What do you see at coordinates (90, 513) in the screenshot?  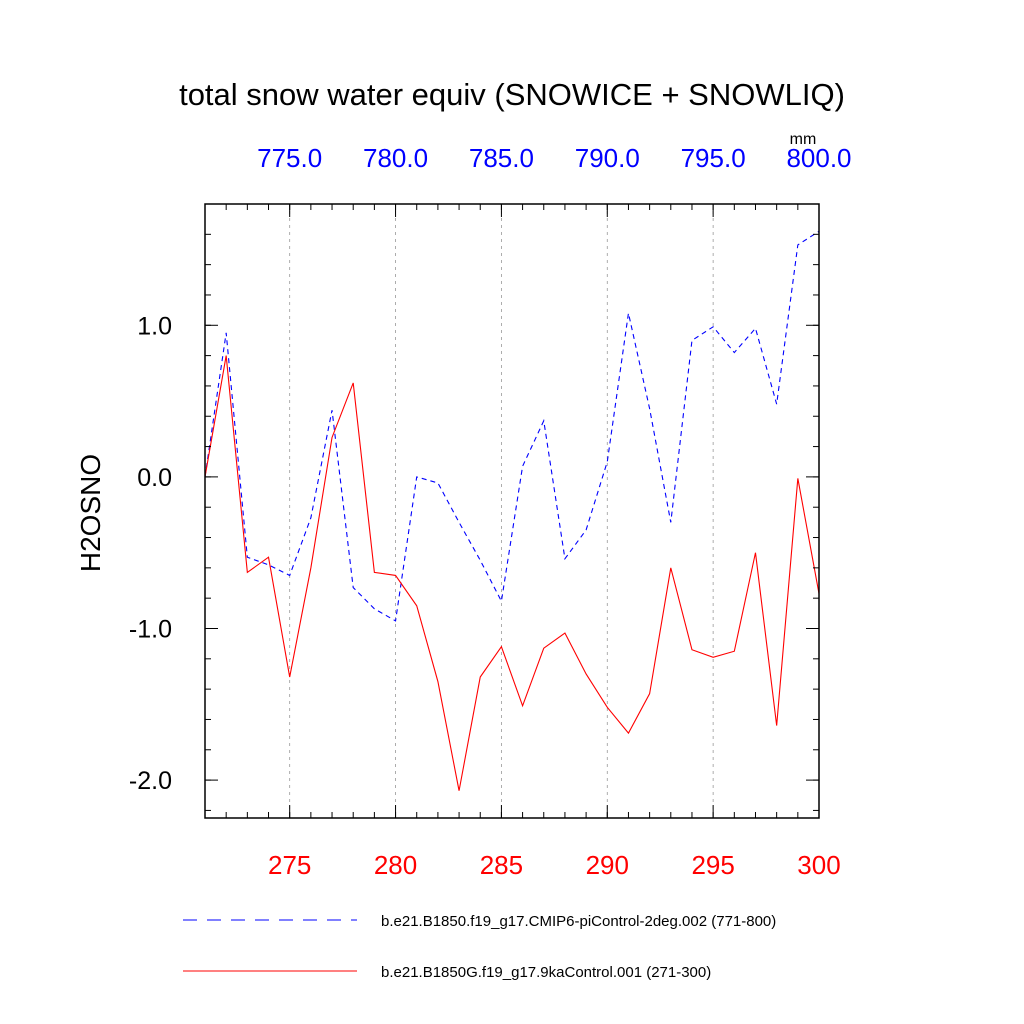 I see `y-axis-label: H2OSNO` at bounding box center [90, 513].